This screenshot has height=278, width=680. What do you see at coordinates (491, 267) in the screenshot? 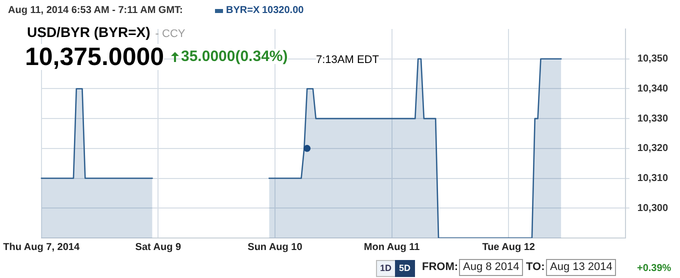
I see `text: Aug 8 2014` at bounding box center [491, 267].